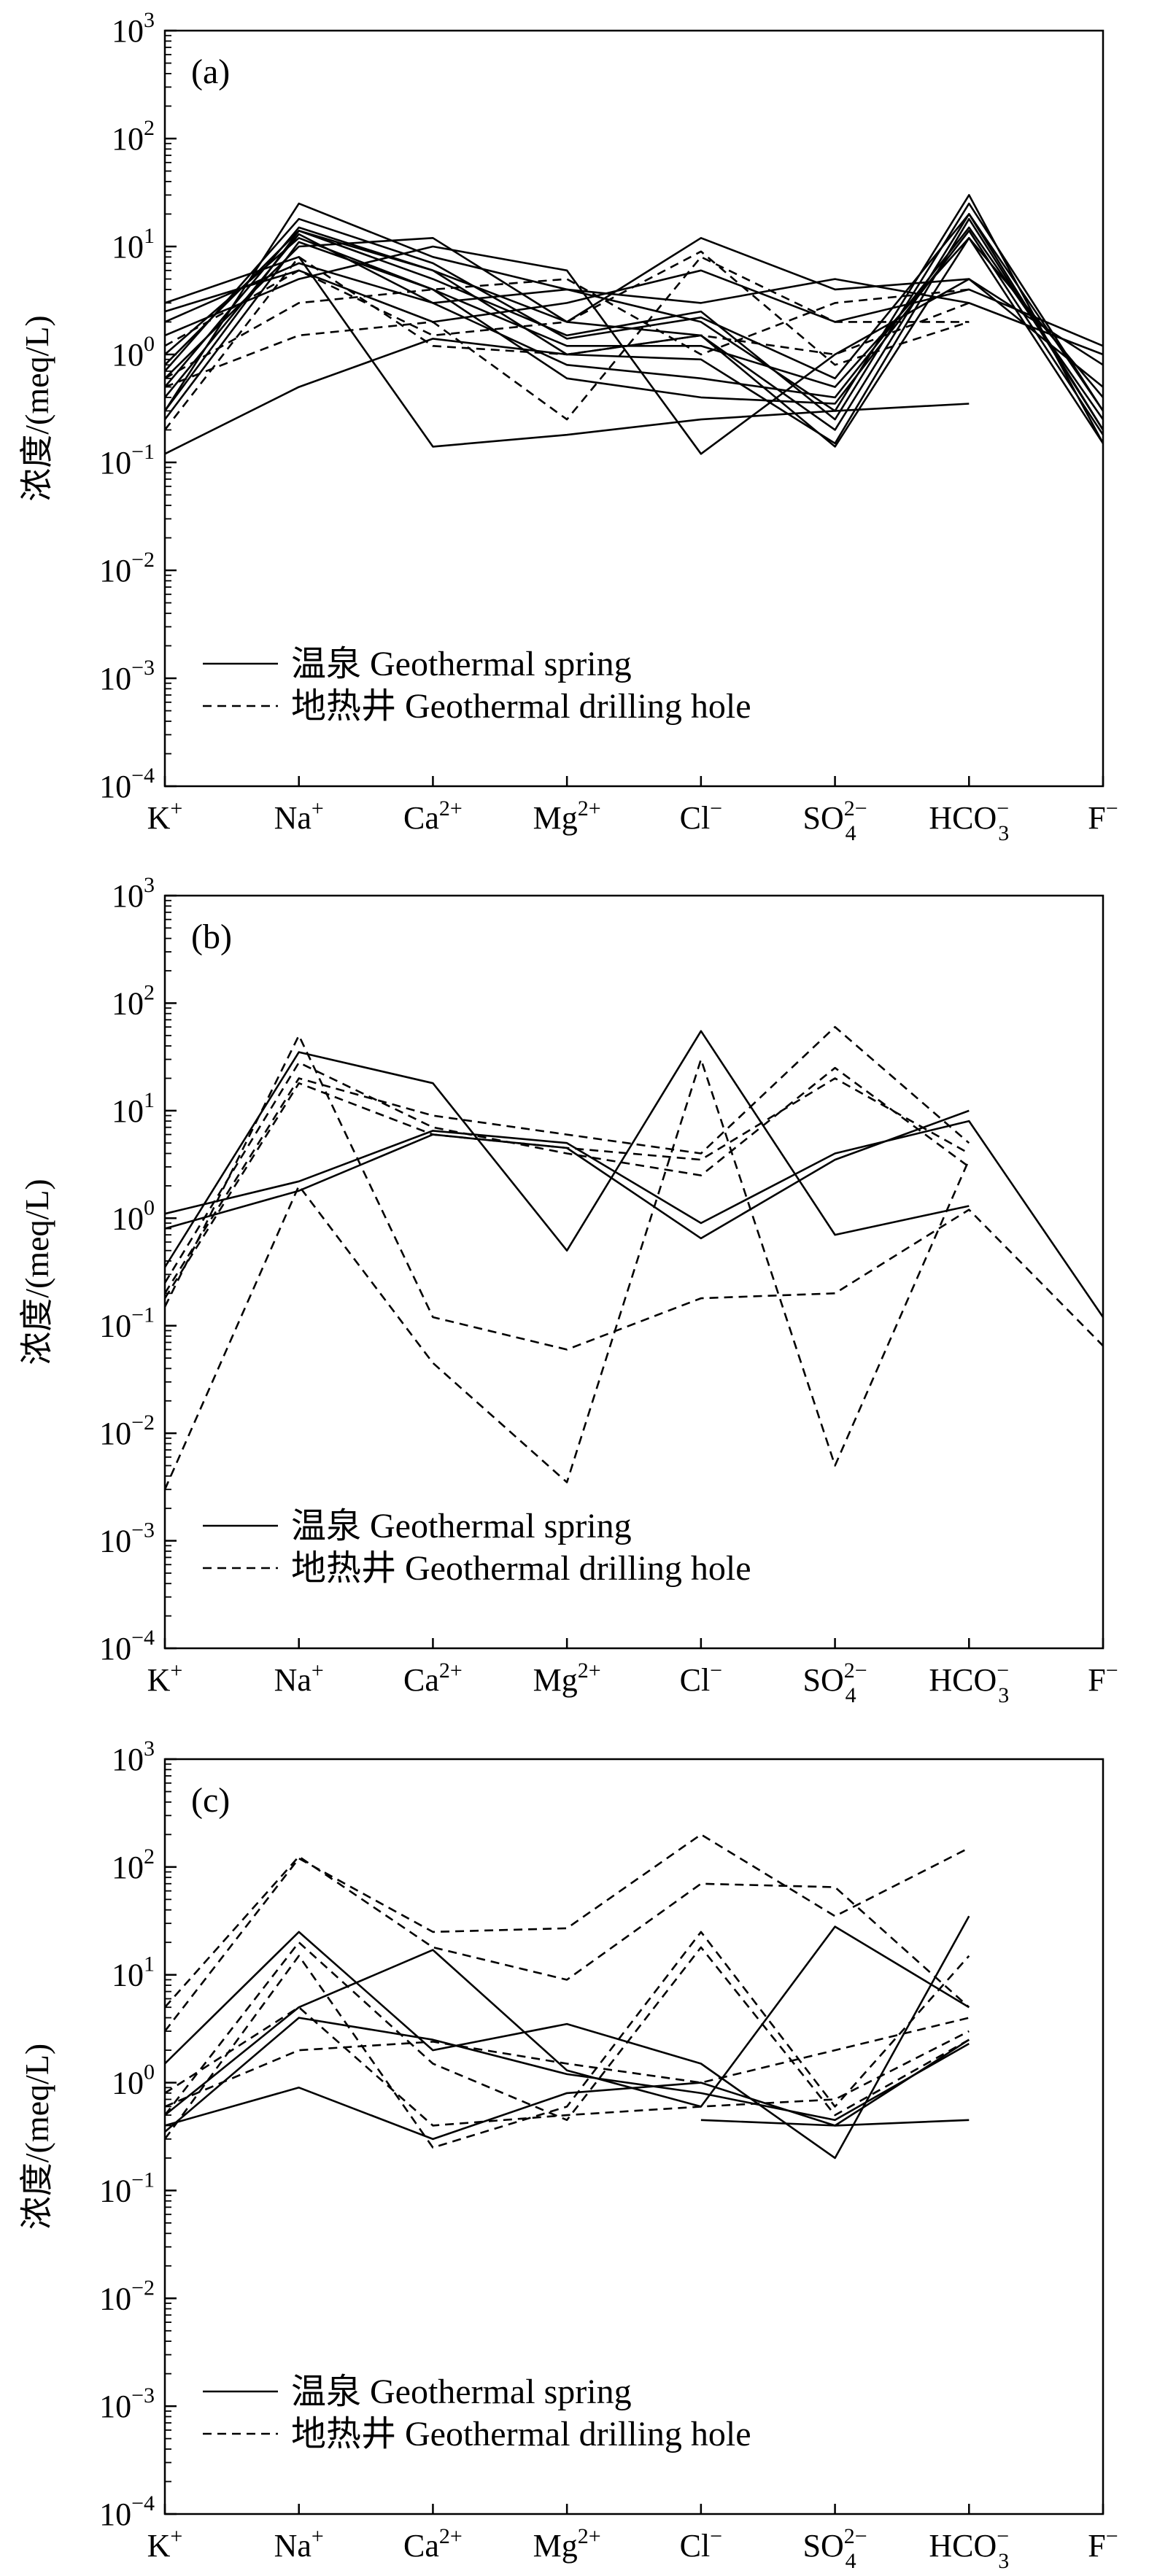 Image resolution: width=1149 pixels, height=2576 pixels. I want to click on panel-label: (a), so click(211, 72).